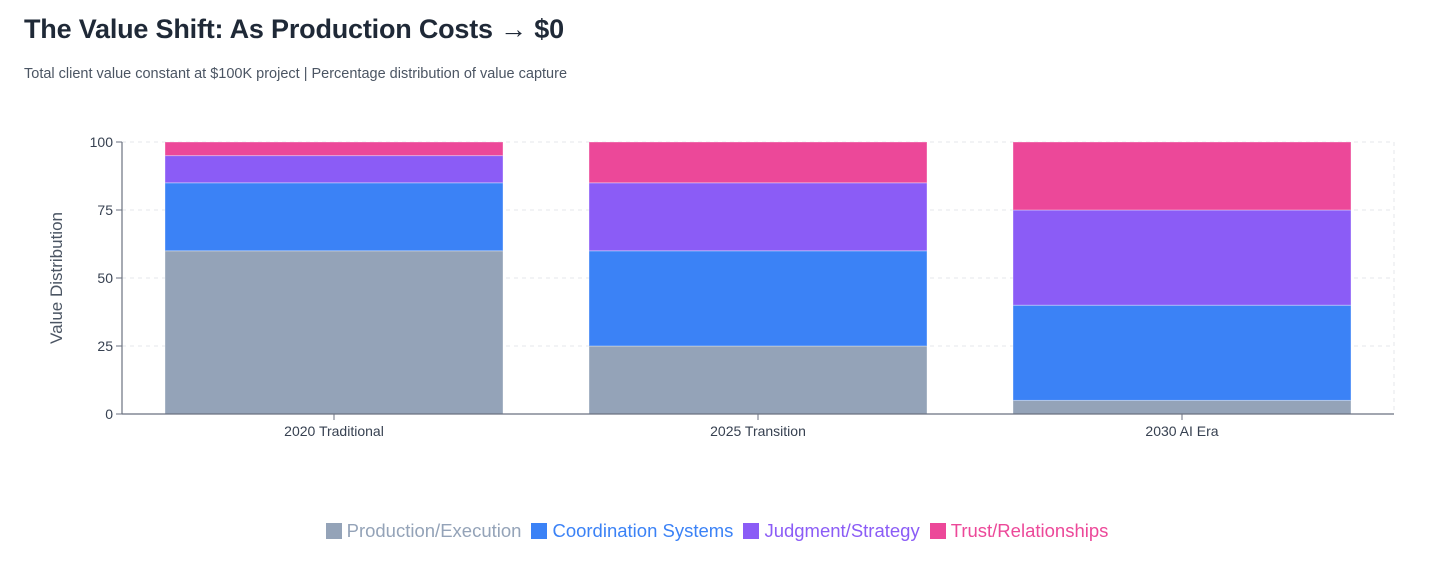 The image size is (1434, 566). I want to click on y-tick-label: 25, so click(105, 346).